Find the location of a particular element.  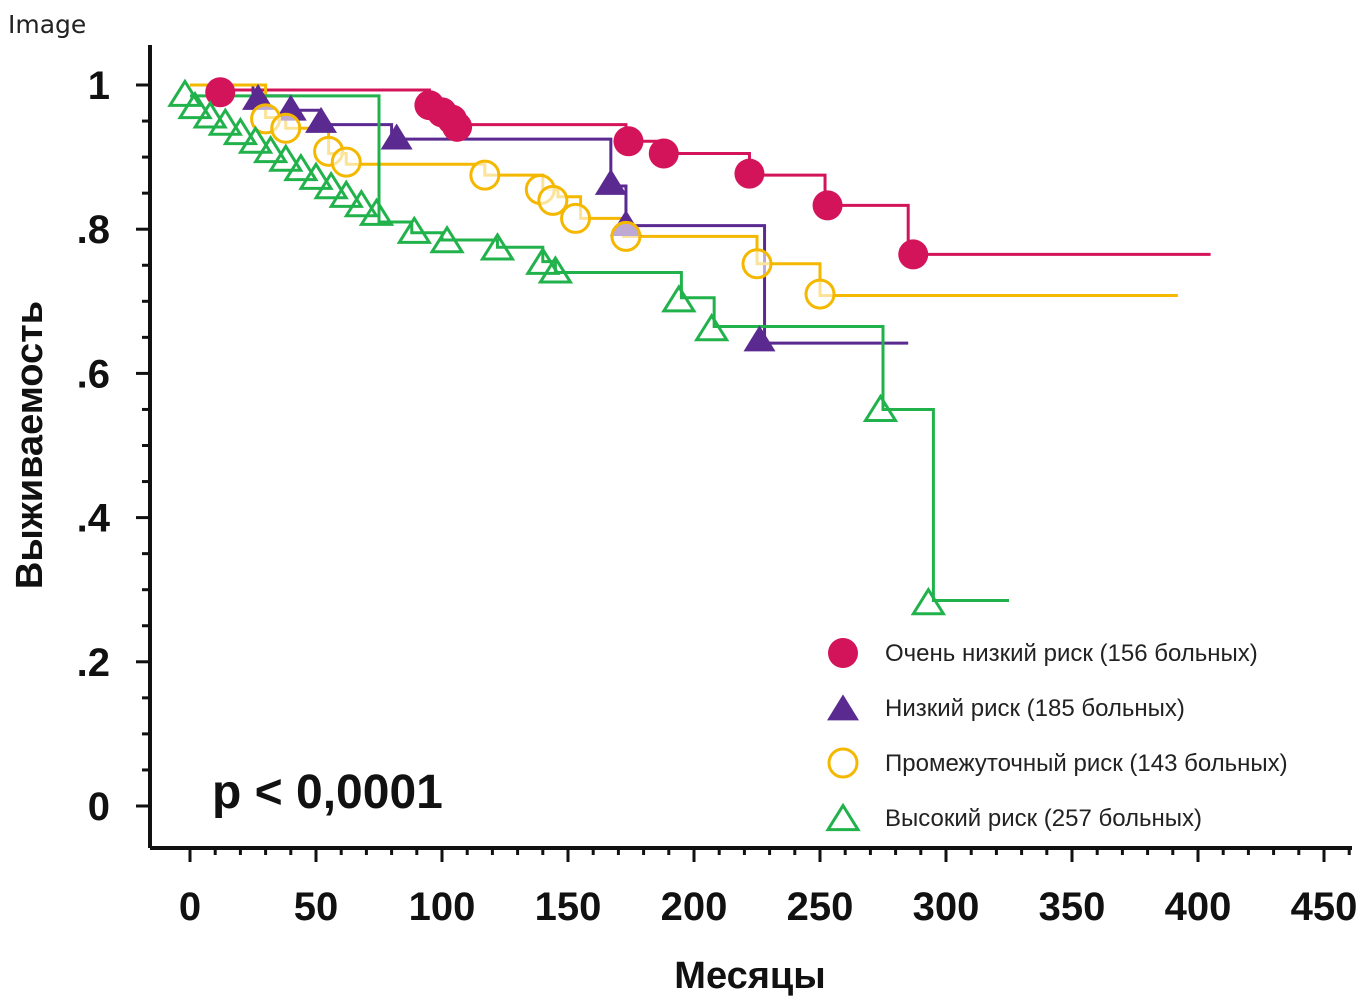

x-tick-label: 350 is located at coordinates (1072, 907).